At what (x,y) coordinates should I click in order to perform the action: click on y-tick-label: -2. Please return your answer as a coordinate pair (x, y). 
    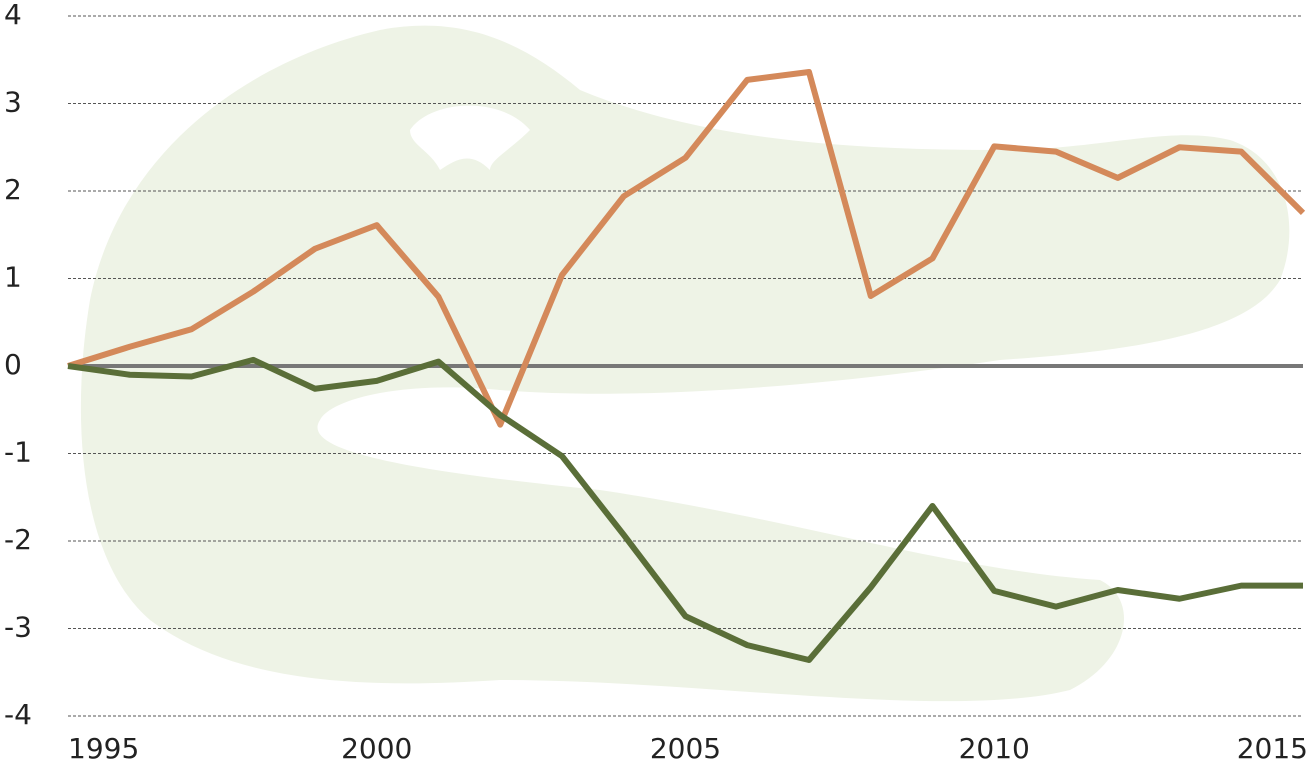
    Looking at the image, I should click on (18, 539).